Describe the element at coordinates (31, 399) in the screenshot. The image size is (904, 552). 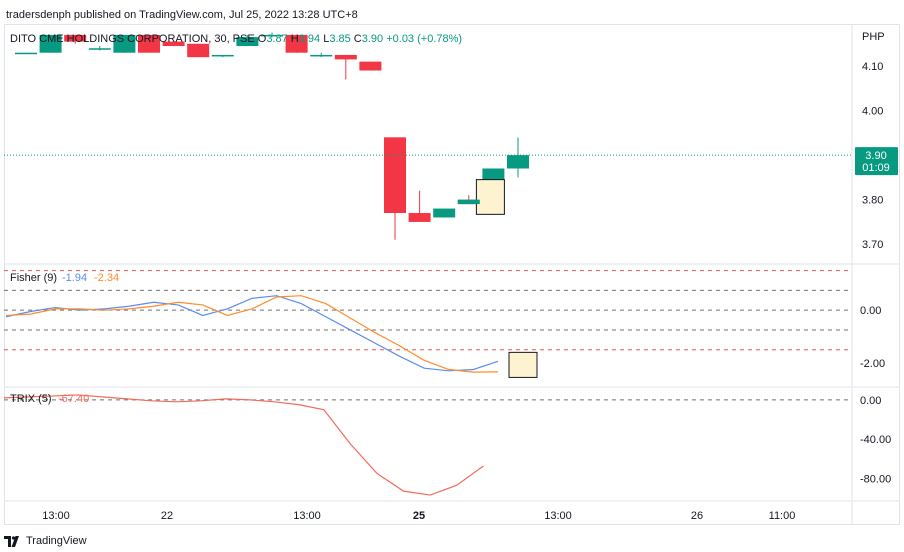
I see `trix-indicator-name: TRIX (5)` at that location.